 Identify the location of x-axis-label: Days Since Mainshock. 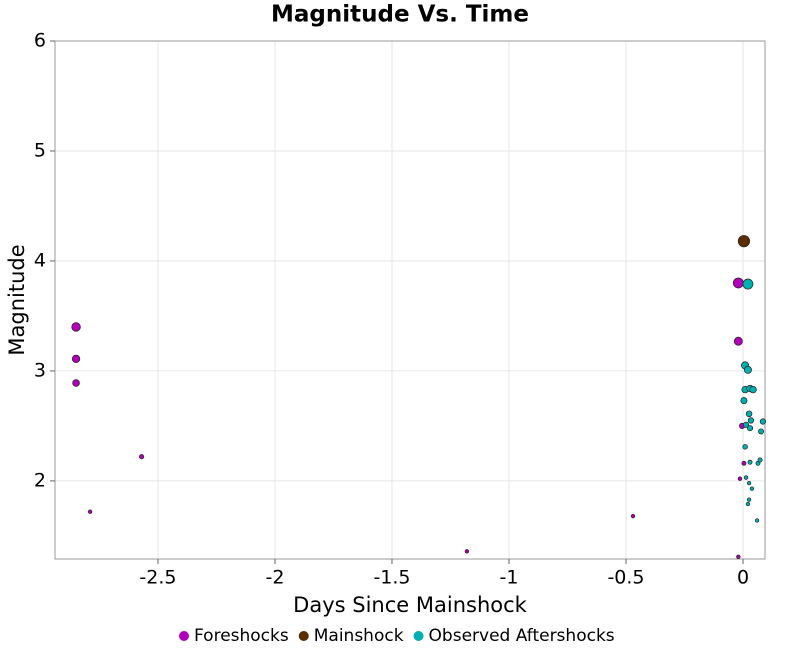
(410, 605).